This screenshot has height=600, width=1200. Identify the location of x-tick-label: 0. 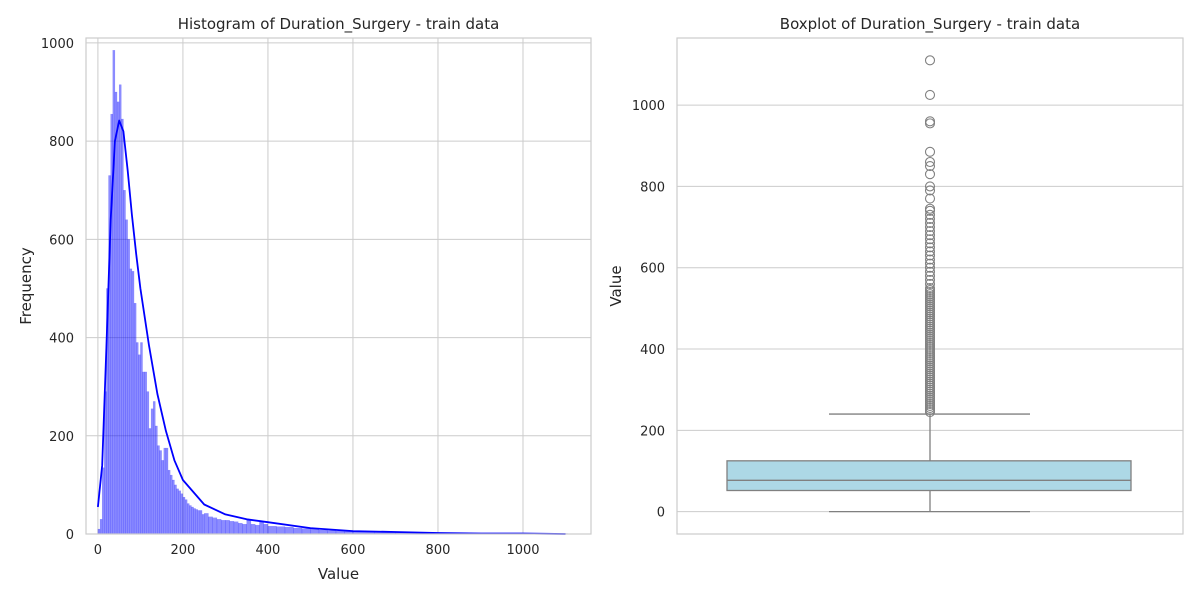
(98, 550).